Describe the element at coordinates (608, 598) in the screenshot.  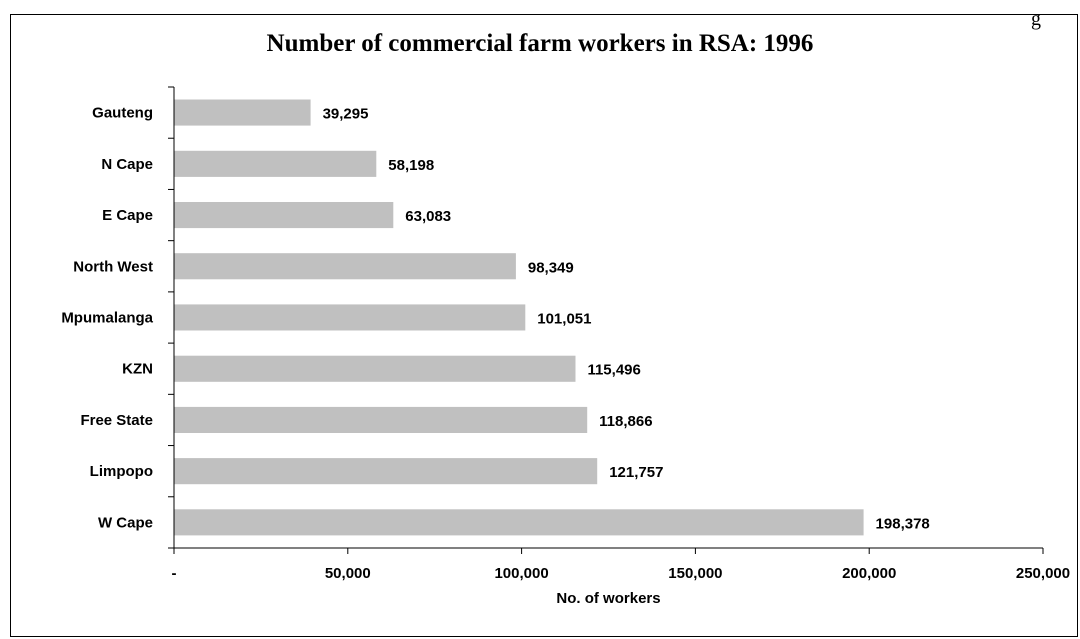
I see `x-axis-label: No. of workers` at that location.